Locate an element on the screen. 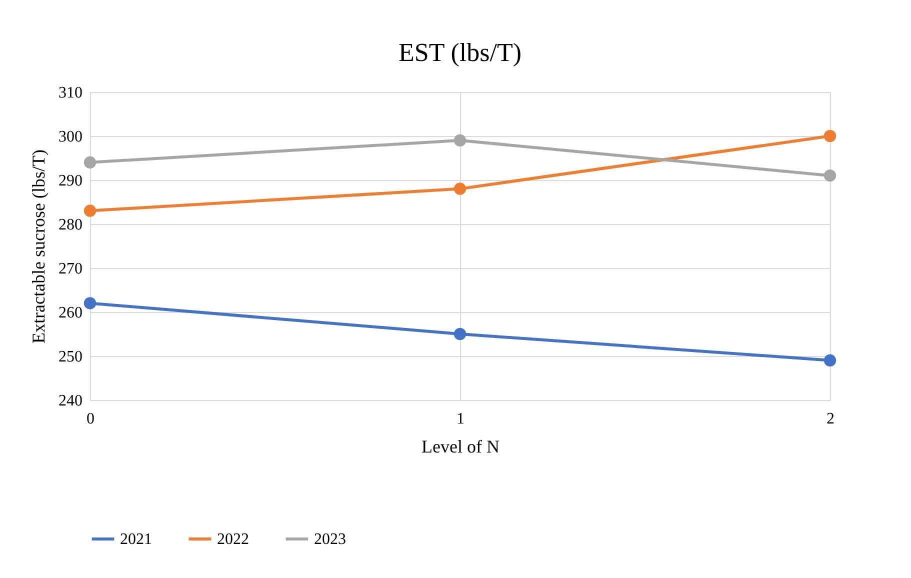 This screenshot has height=578, width=911. y-tick-label: 310 is located at coordinates (70, 93).